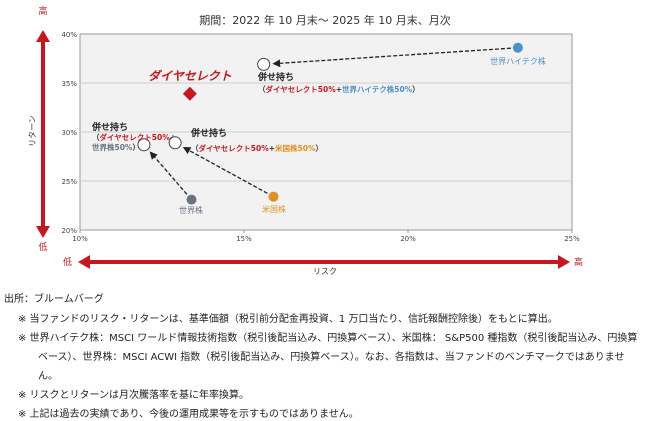 This screenshot has width=650, height=421. I want to click on point-label-diaselect: ダイヤセレクト, so click(190, 76).